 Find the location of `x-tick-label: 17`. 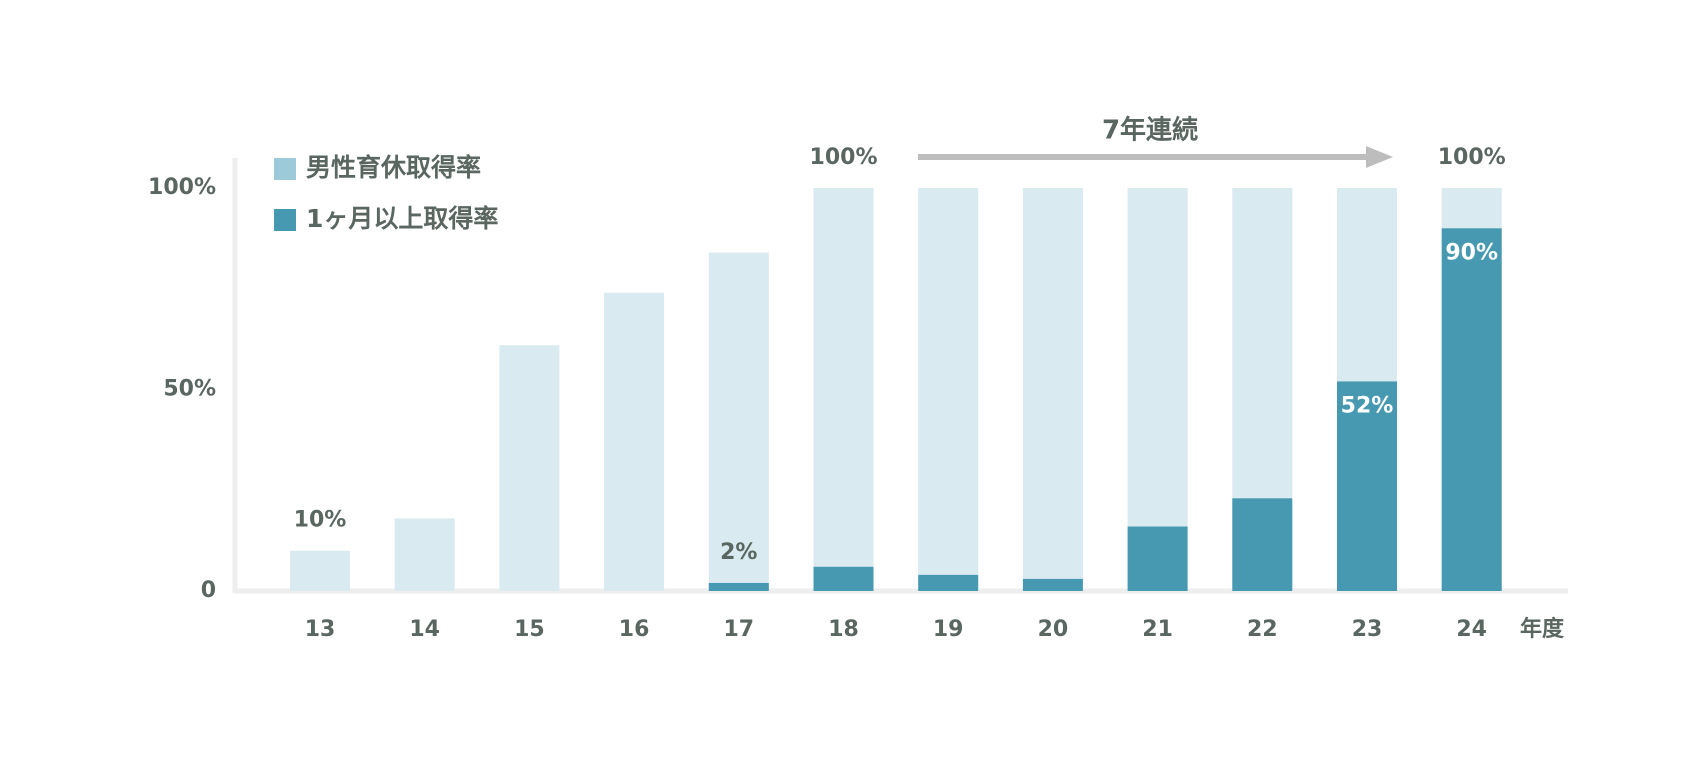

x-tick-label: 17 is located at coordinates (738, 629).